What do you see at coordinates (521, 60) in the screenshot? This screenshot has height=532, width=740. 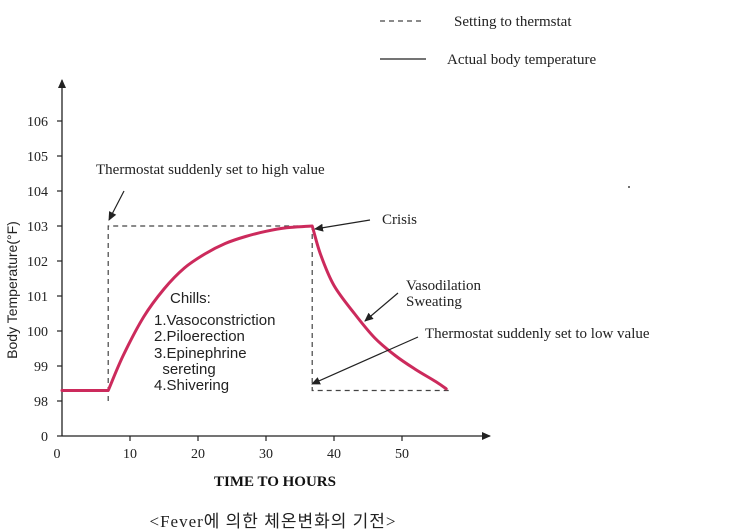 I see `legend-actual-label: Actual body temperature` at bounding box center [521, 60].